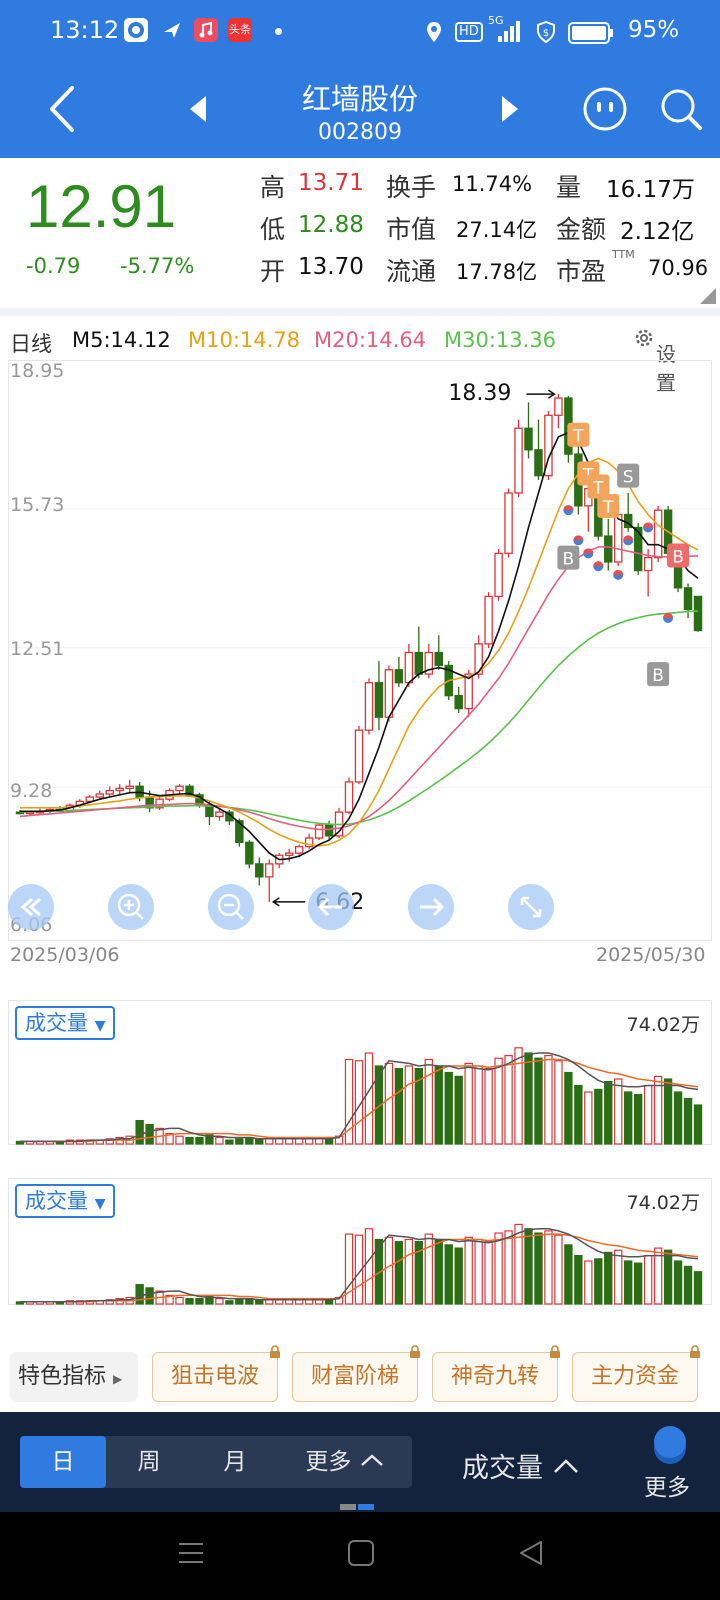  What do you see at coordinates (244, 340) in the screenshot?
I see `ma10-value: M10:14.78` at bounding box center [244, 340].